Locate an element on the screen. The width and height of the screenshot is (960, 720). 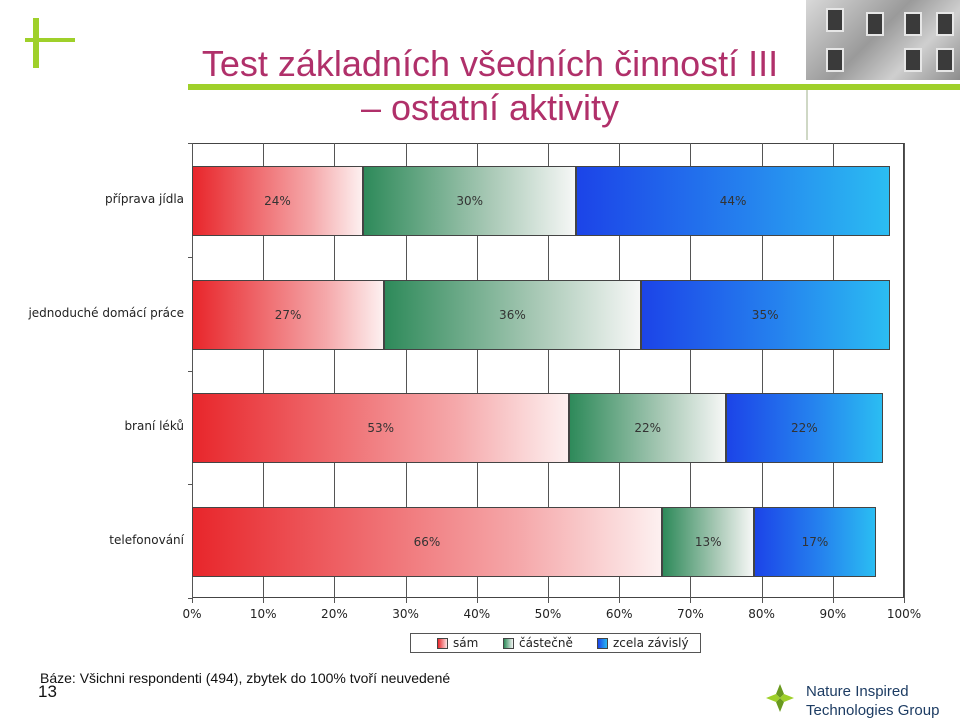
category-label: telefonování is located at coordinates (146, 540).